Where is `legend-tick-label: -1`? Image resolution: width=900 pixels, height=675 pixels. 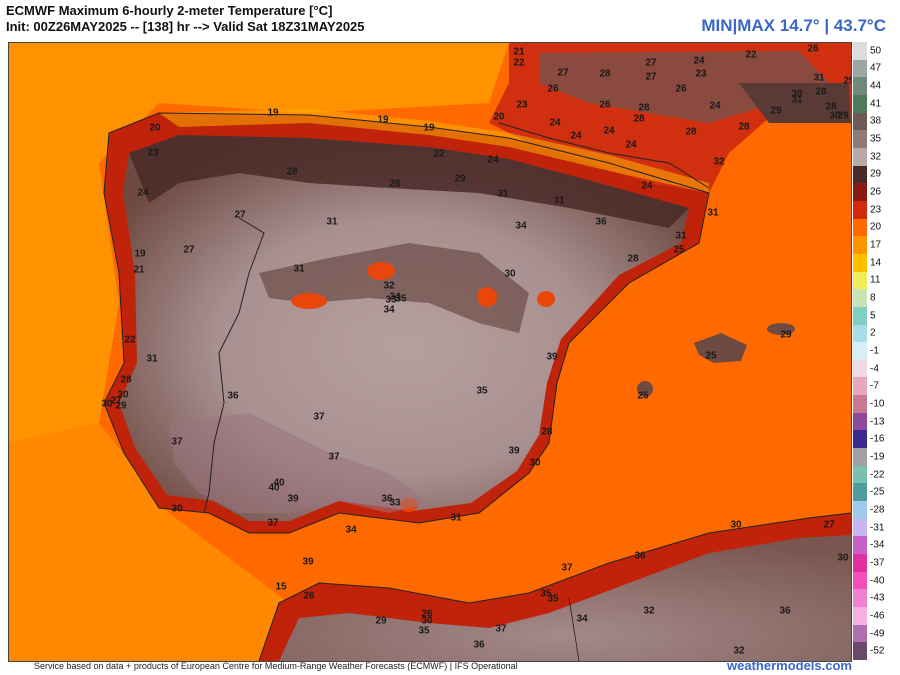 legend-tick-label: -1 is located at coordinates (874, 351).